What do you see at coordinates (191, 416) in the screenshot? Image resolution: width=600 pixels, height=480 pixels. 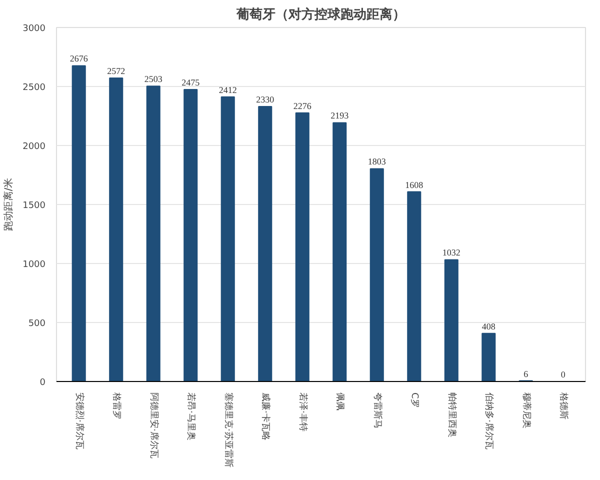 I see `x-tick-label: 若昂·马里奥` at bounding box center [191, 416].